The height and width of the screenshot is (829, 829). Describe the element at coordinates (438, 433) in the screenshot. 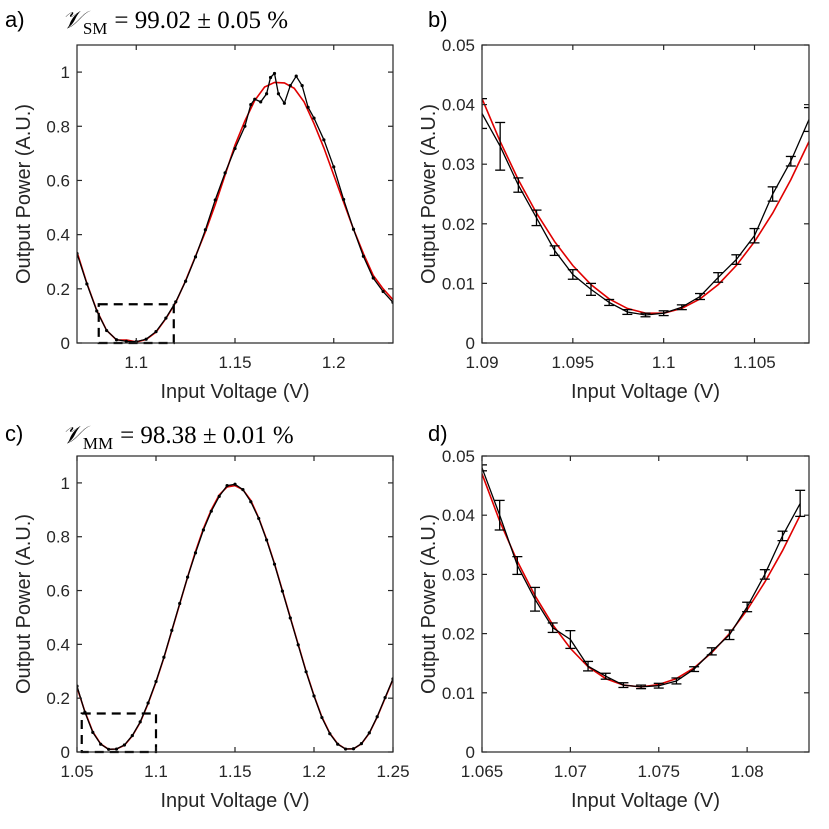

I see `panel-label: d)` at that location.